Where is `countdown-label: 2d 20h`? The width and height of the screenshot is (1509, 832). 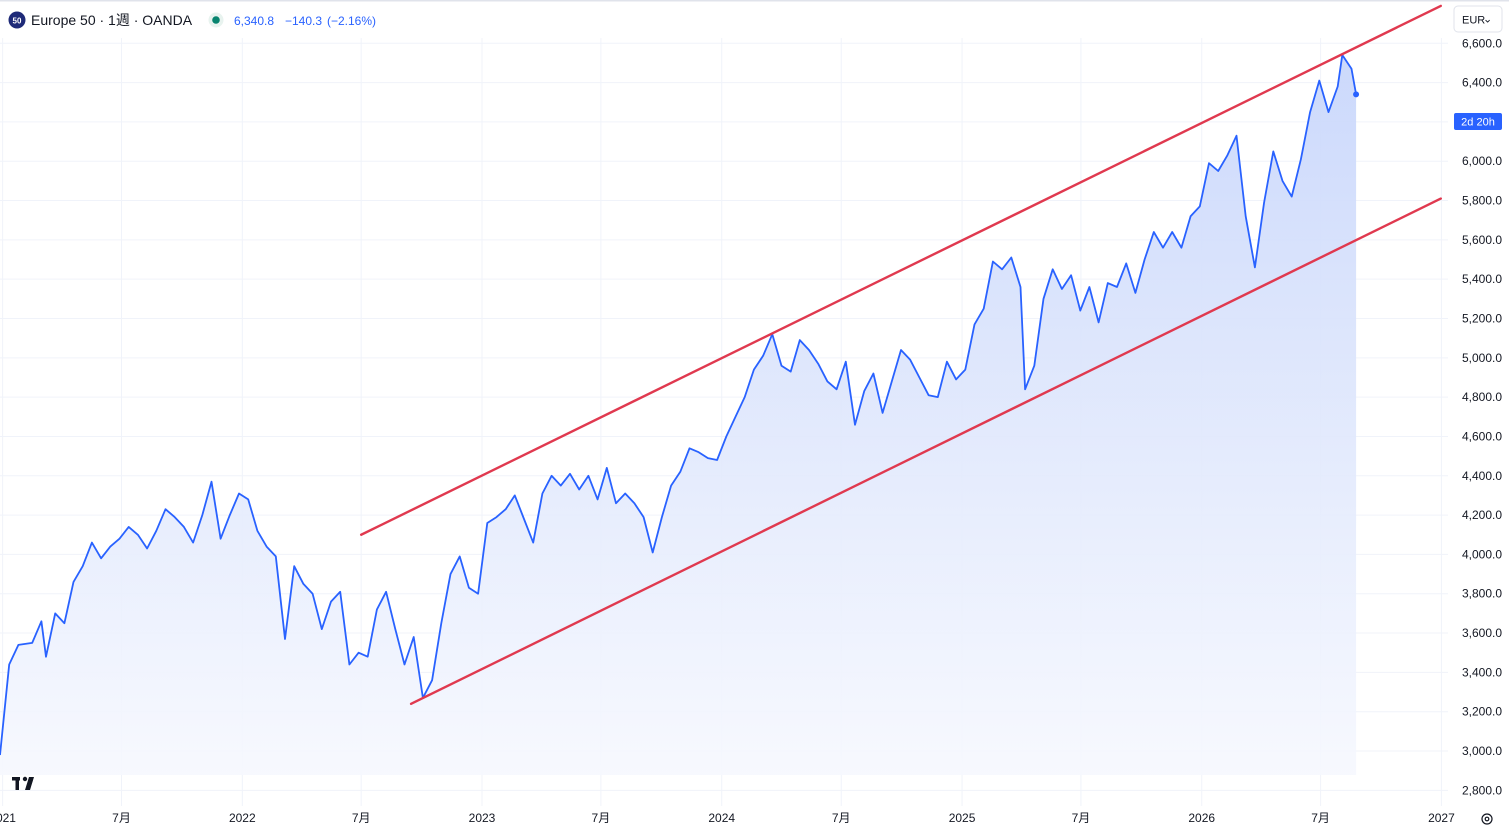 countdown-label: 2d 20h is located at coordinates (1478, 121).